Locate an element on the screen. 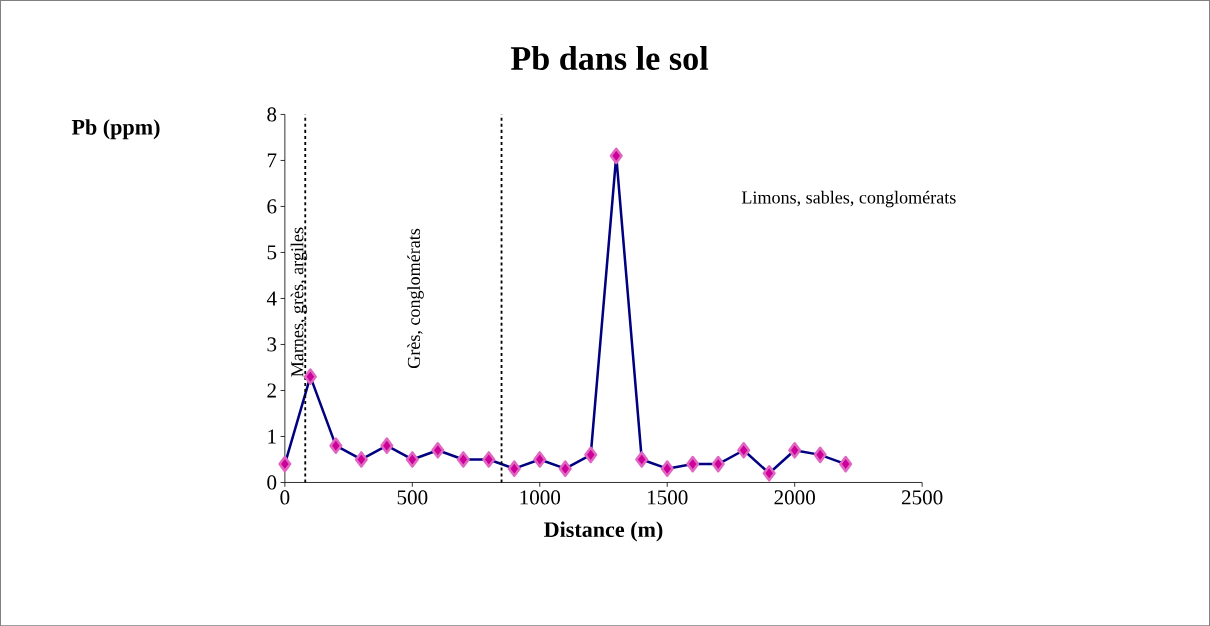  chart-title: Pb dans le sol is located at coordinates (609, 57).